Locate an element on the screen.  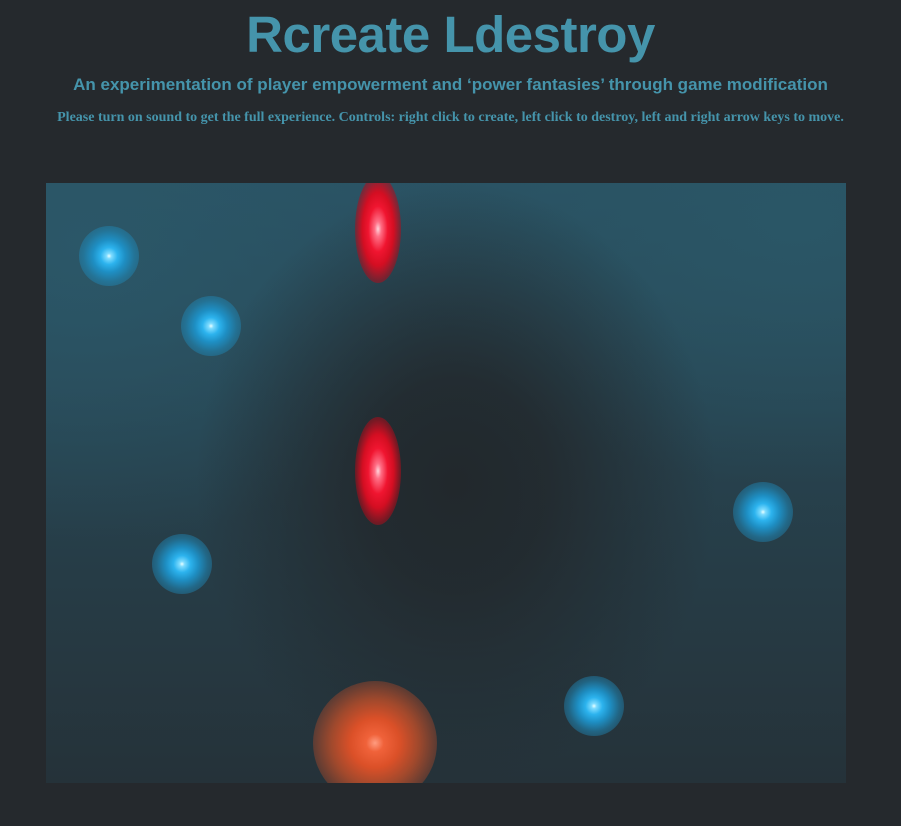
player-orb is located at coordinates (375, 732).